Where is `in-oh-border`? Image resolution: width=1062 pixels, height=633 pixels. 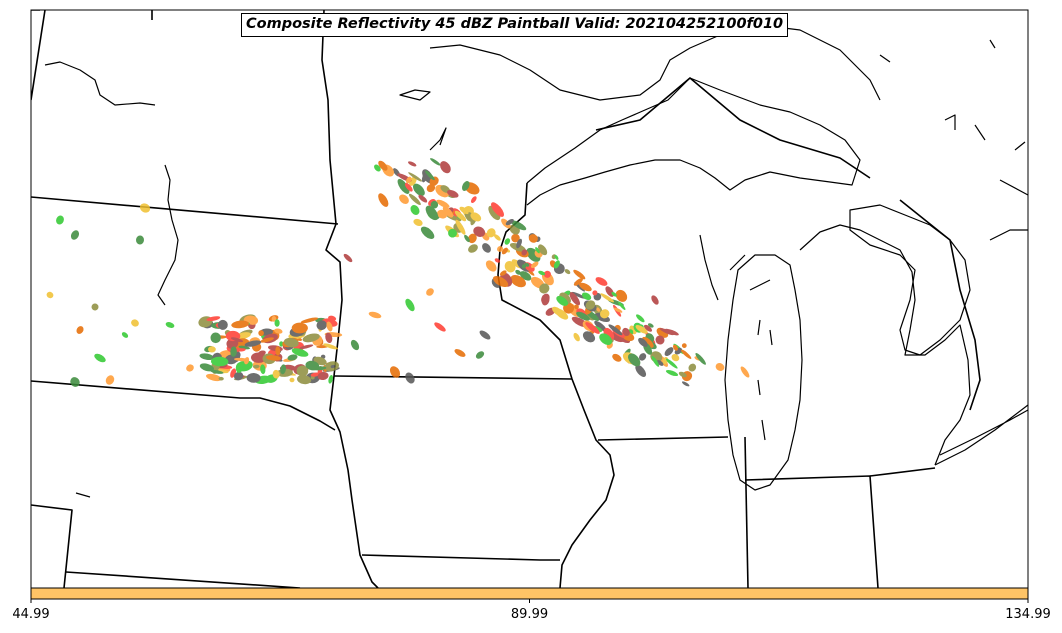
in-oh-border is located at coordinates (811, 531).